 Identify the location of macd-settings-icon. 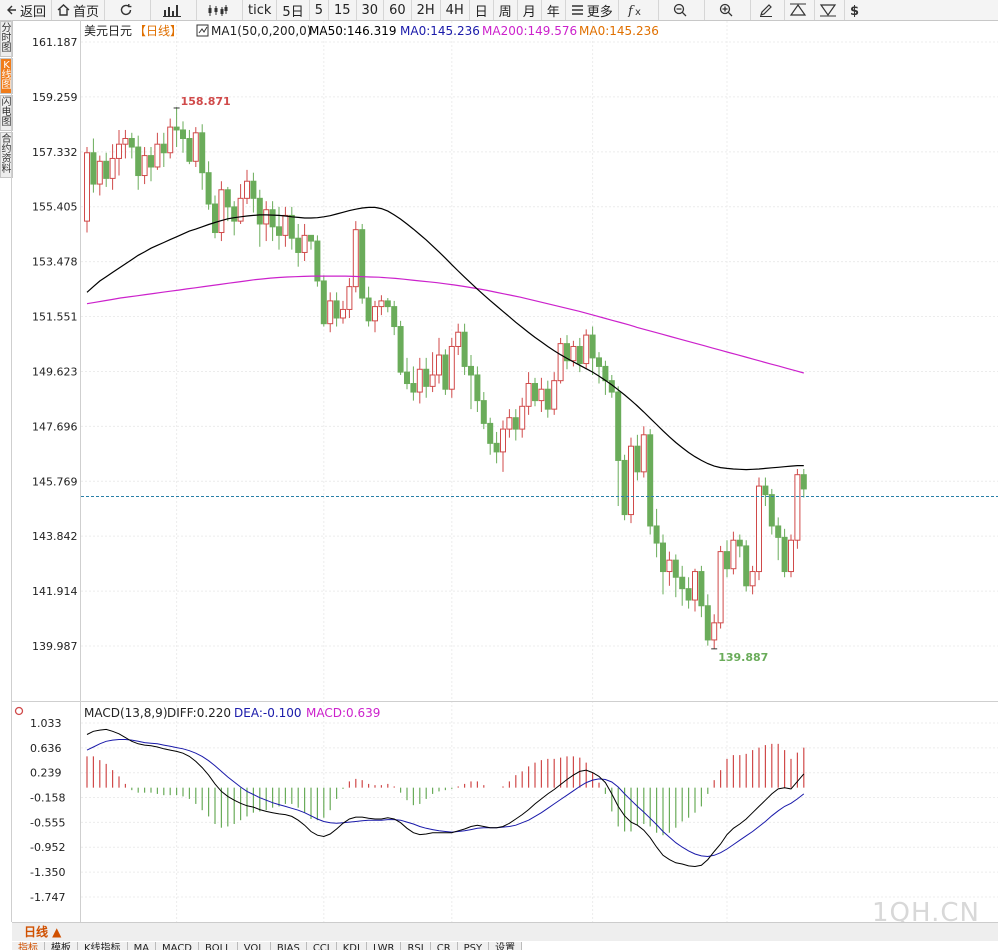
(19, 711).